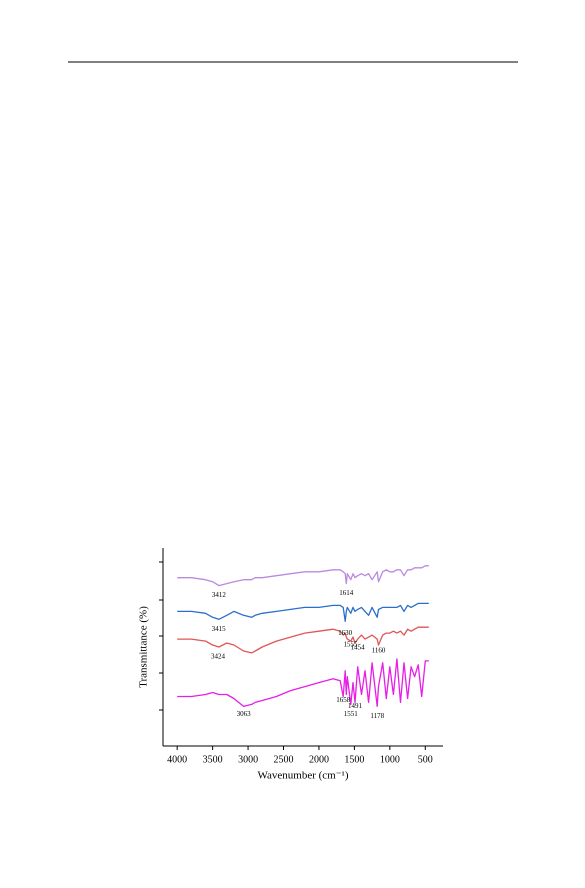 The width and height of the screenshot is (585, 888). Describe the element at coordinates (354, 759) in the screenshot. I see `x-tick-label: 1500` at that location.